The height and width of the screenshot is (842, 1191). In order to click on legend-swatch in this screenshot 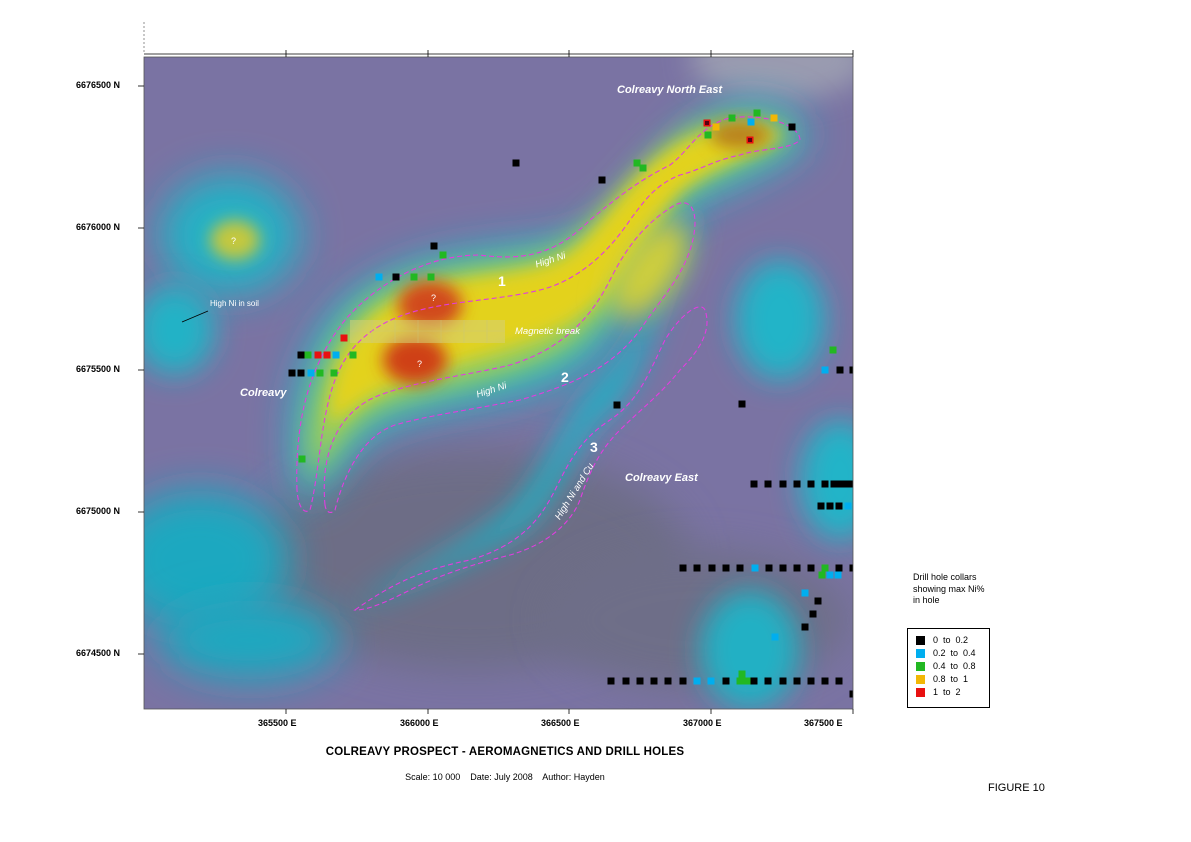, I will do `click(920, 654)`.